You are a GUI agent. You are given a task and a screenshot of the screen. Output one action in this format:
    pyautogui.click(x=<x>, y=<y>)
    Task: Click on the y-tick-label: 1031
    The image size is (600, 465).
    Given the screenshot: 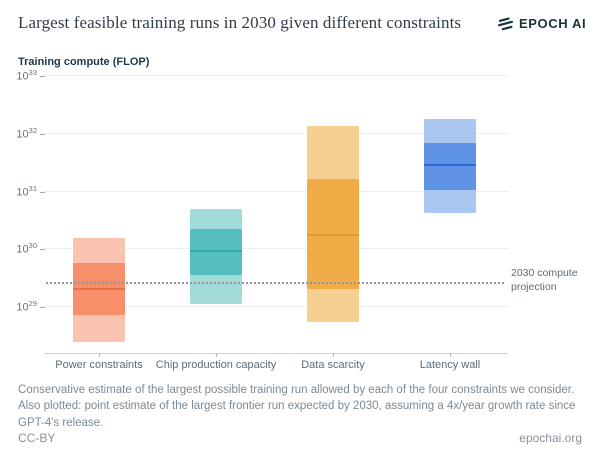 What is the action you would take?
    pyautogui.click(x=26, y=191)
    